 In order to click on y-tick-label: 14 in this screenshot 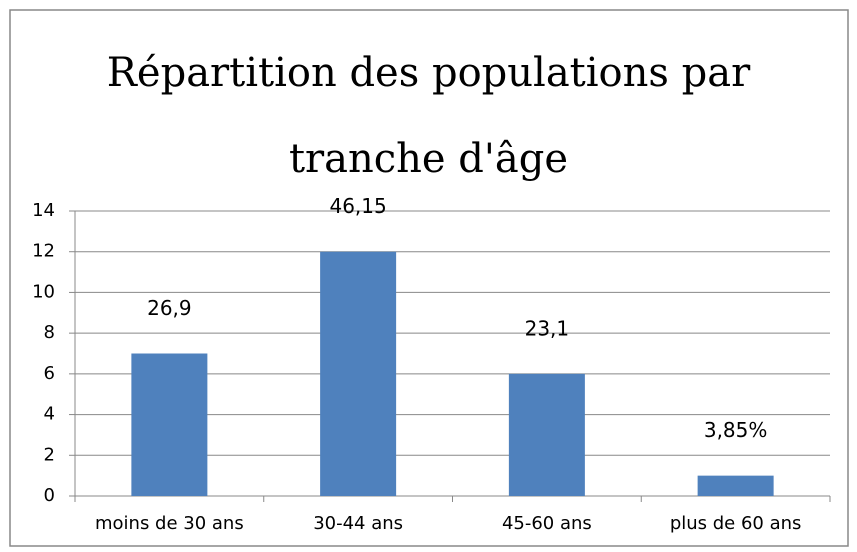, I will do `click(43, 210)`.